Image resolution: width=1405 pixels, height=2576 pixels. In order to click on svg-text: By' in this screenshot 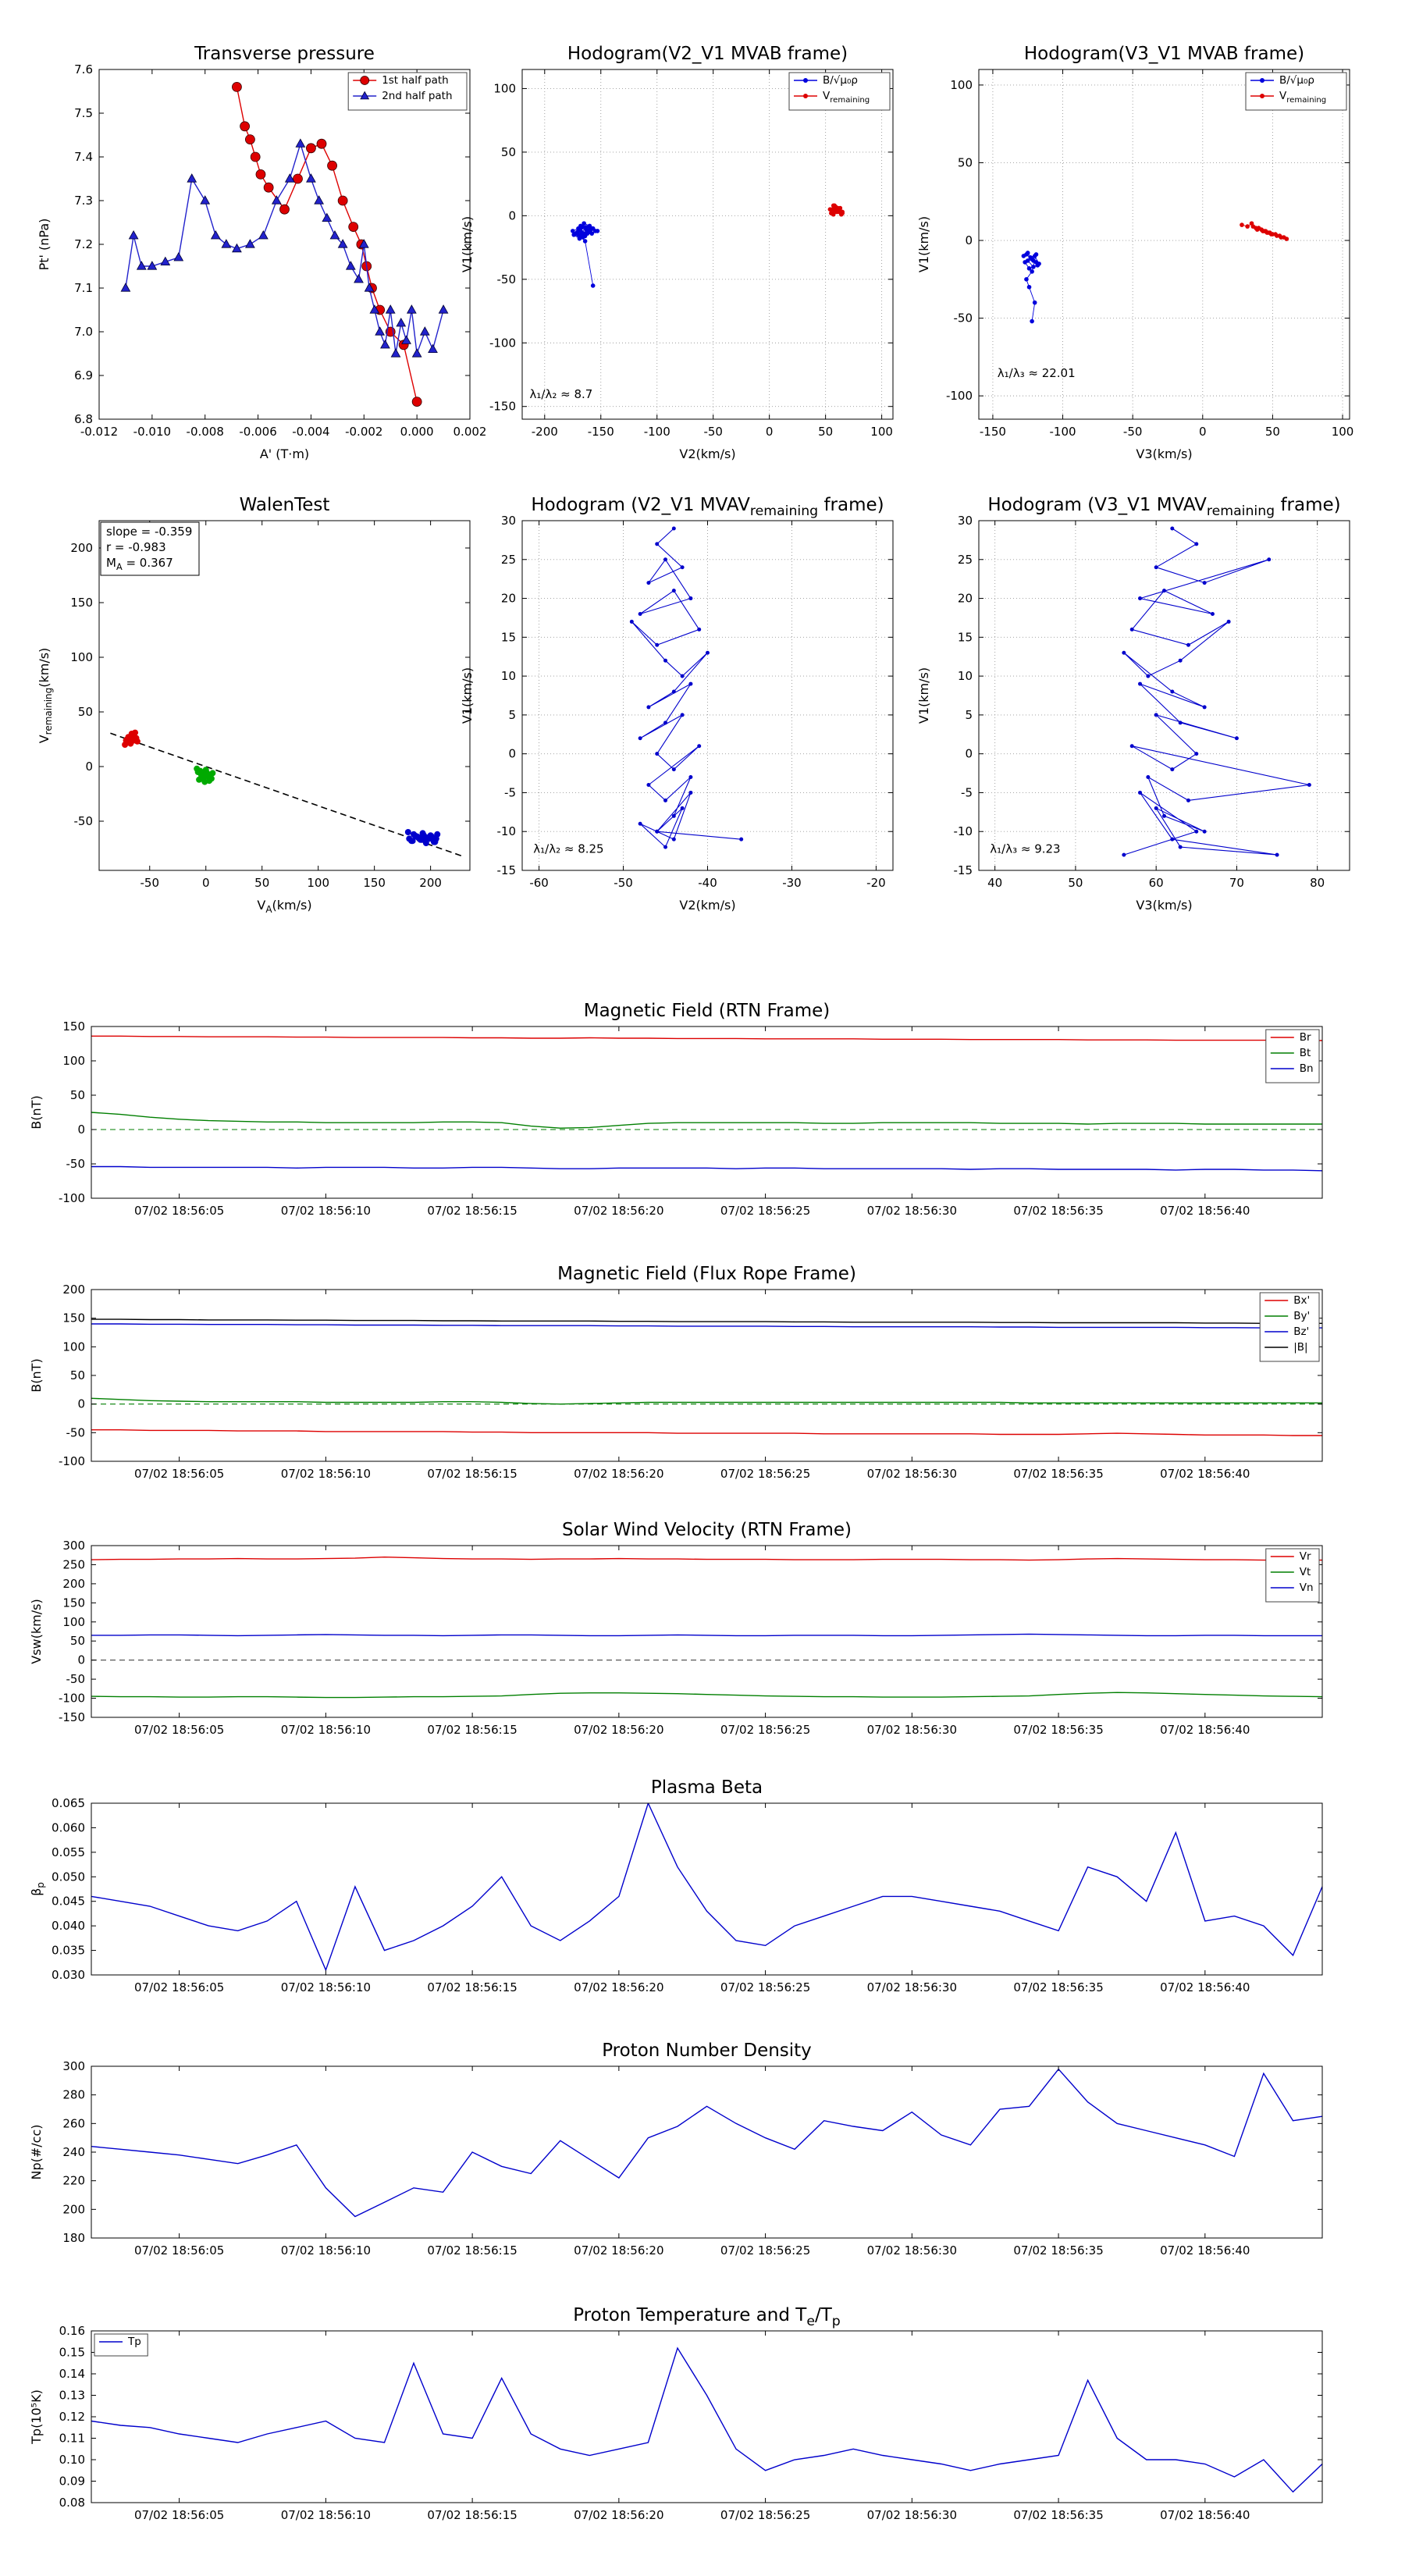, I will do `click(1301, 1316)`.